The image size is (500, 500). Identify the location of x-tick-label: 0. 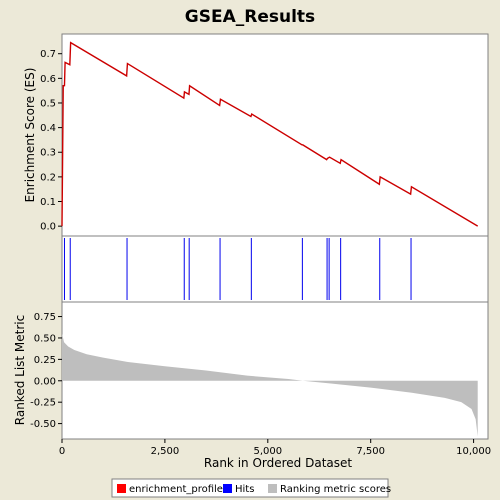
(62, 451).